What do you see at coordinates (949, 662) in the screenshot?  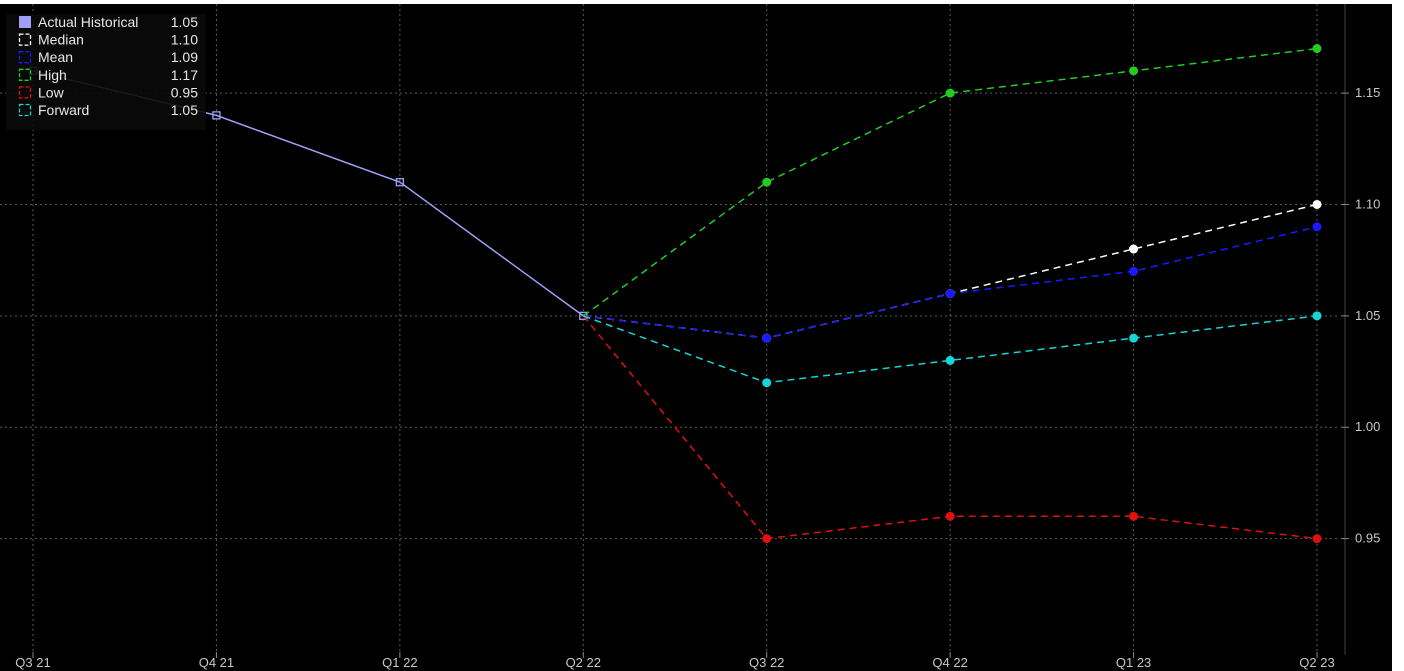 I see `x-tick-label: Q4 22` at bounding box center [949, 662].